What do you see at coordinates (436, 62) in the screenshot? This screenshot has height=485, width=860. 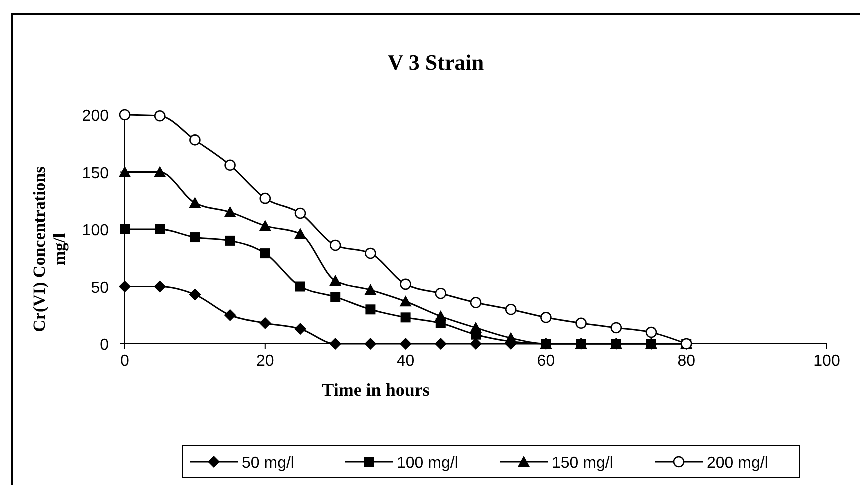 I see `chart-title: V 3 Strain` at bounding box center [436, 62].